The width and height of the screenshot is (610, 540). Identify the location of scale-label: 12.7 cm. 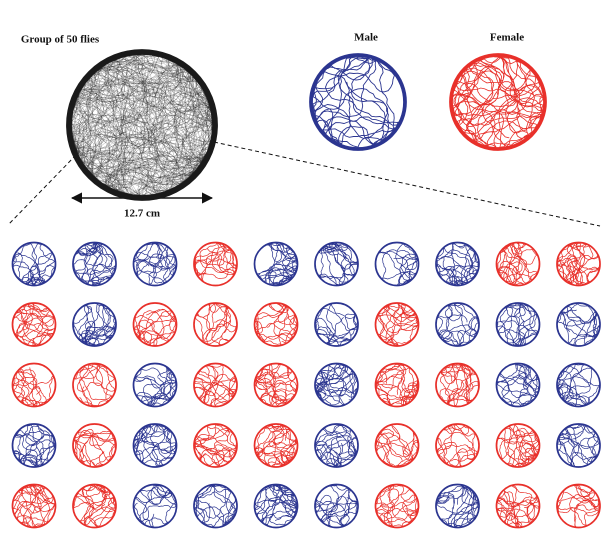
(142, 214).